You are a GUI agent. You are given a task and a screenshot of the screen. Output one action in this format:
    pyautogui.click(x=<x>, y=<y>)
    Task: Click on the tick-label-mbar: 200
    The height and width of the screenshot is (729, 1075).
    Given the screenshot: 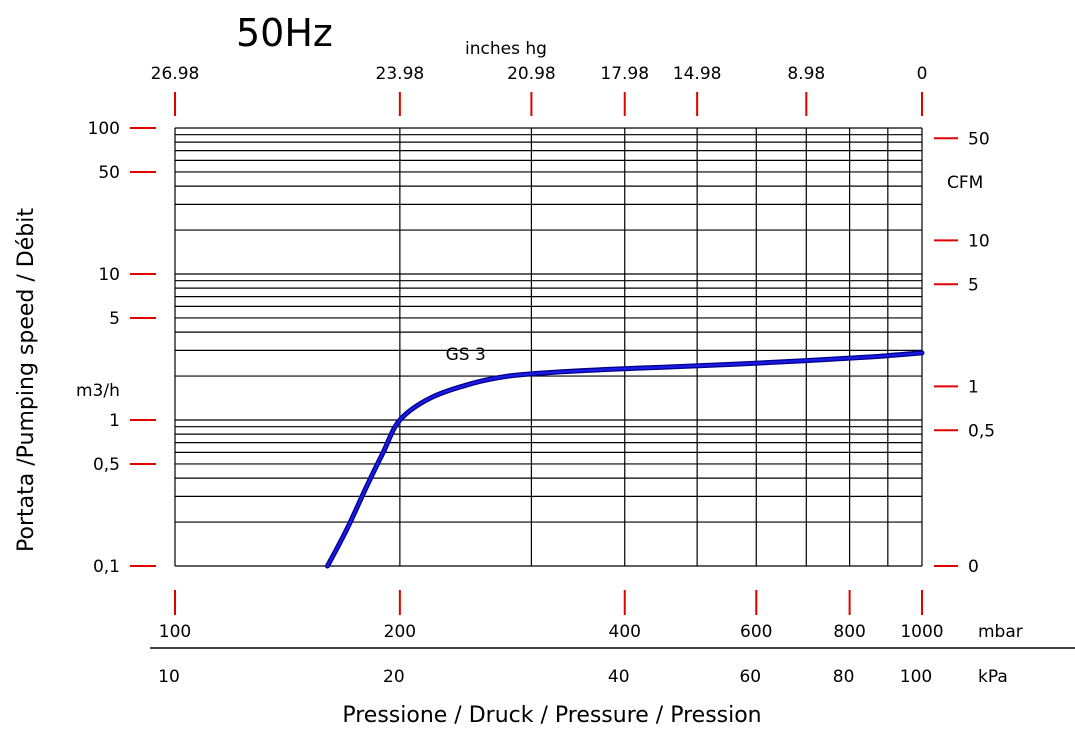 What is the action you would take?
    pyautogui.click(x=400, y=632)
    